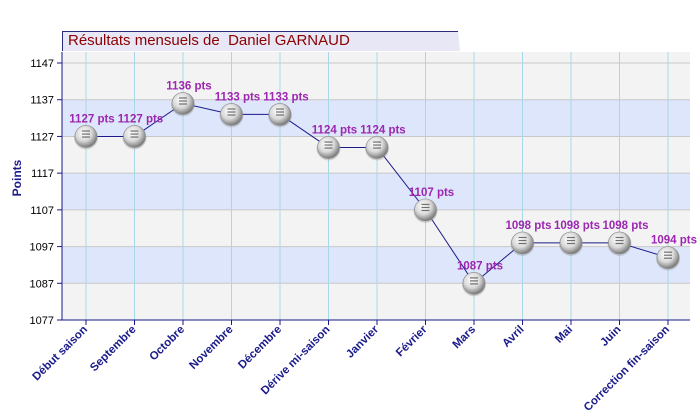 The image size is (700, 420). What do you see at coordinates (209, 40) in the screenshot?
I see `chart-title: Résultats mensuels de Daniel GARNAUD` at bounding box center [209, 40].